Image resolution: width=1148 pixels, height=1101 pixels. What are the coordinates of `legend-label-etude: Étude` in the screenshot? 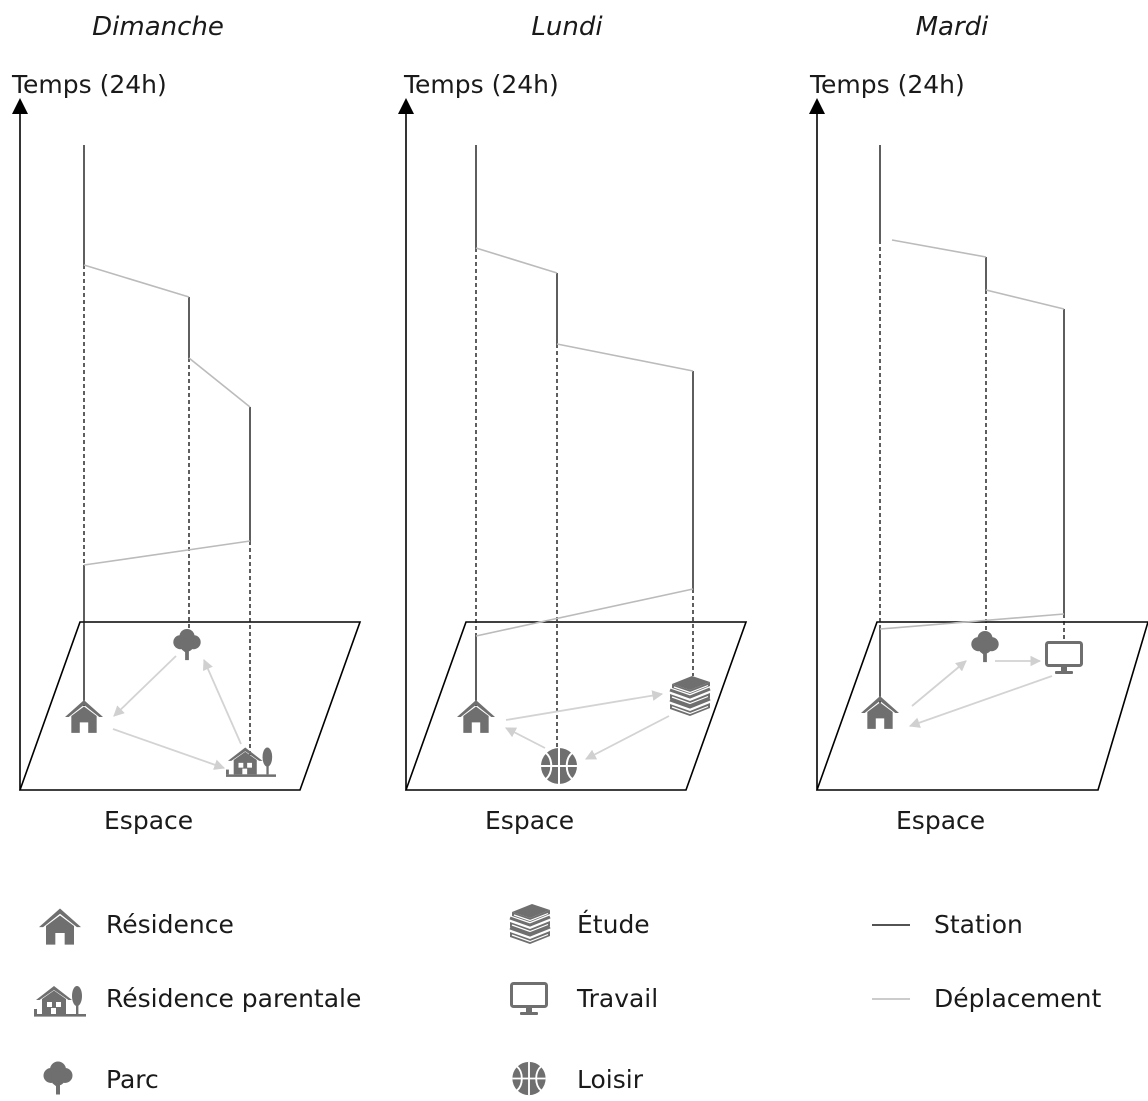 It's located at (613, 924).